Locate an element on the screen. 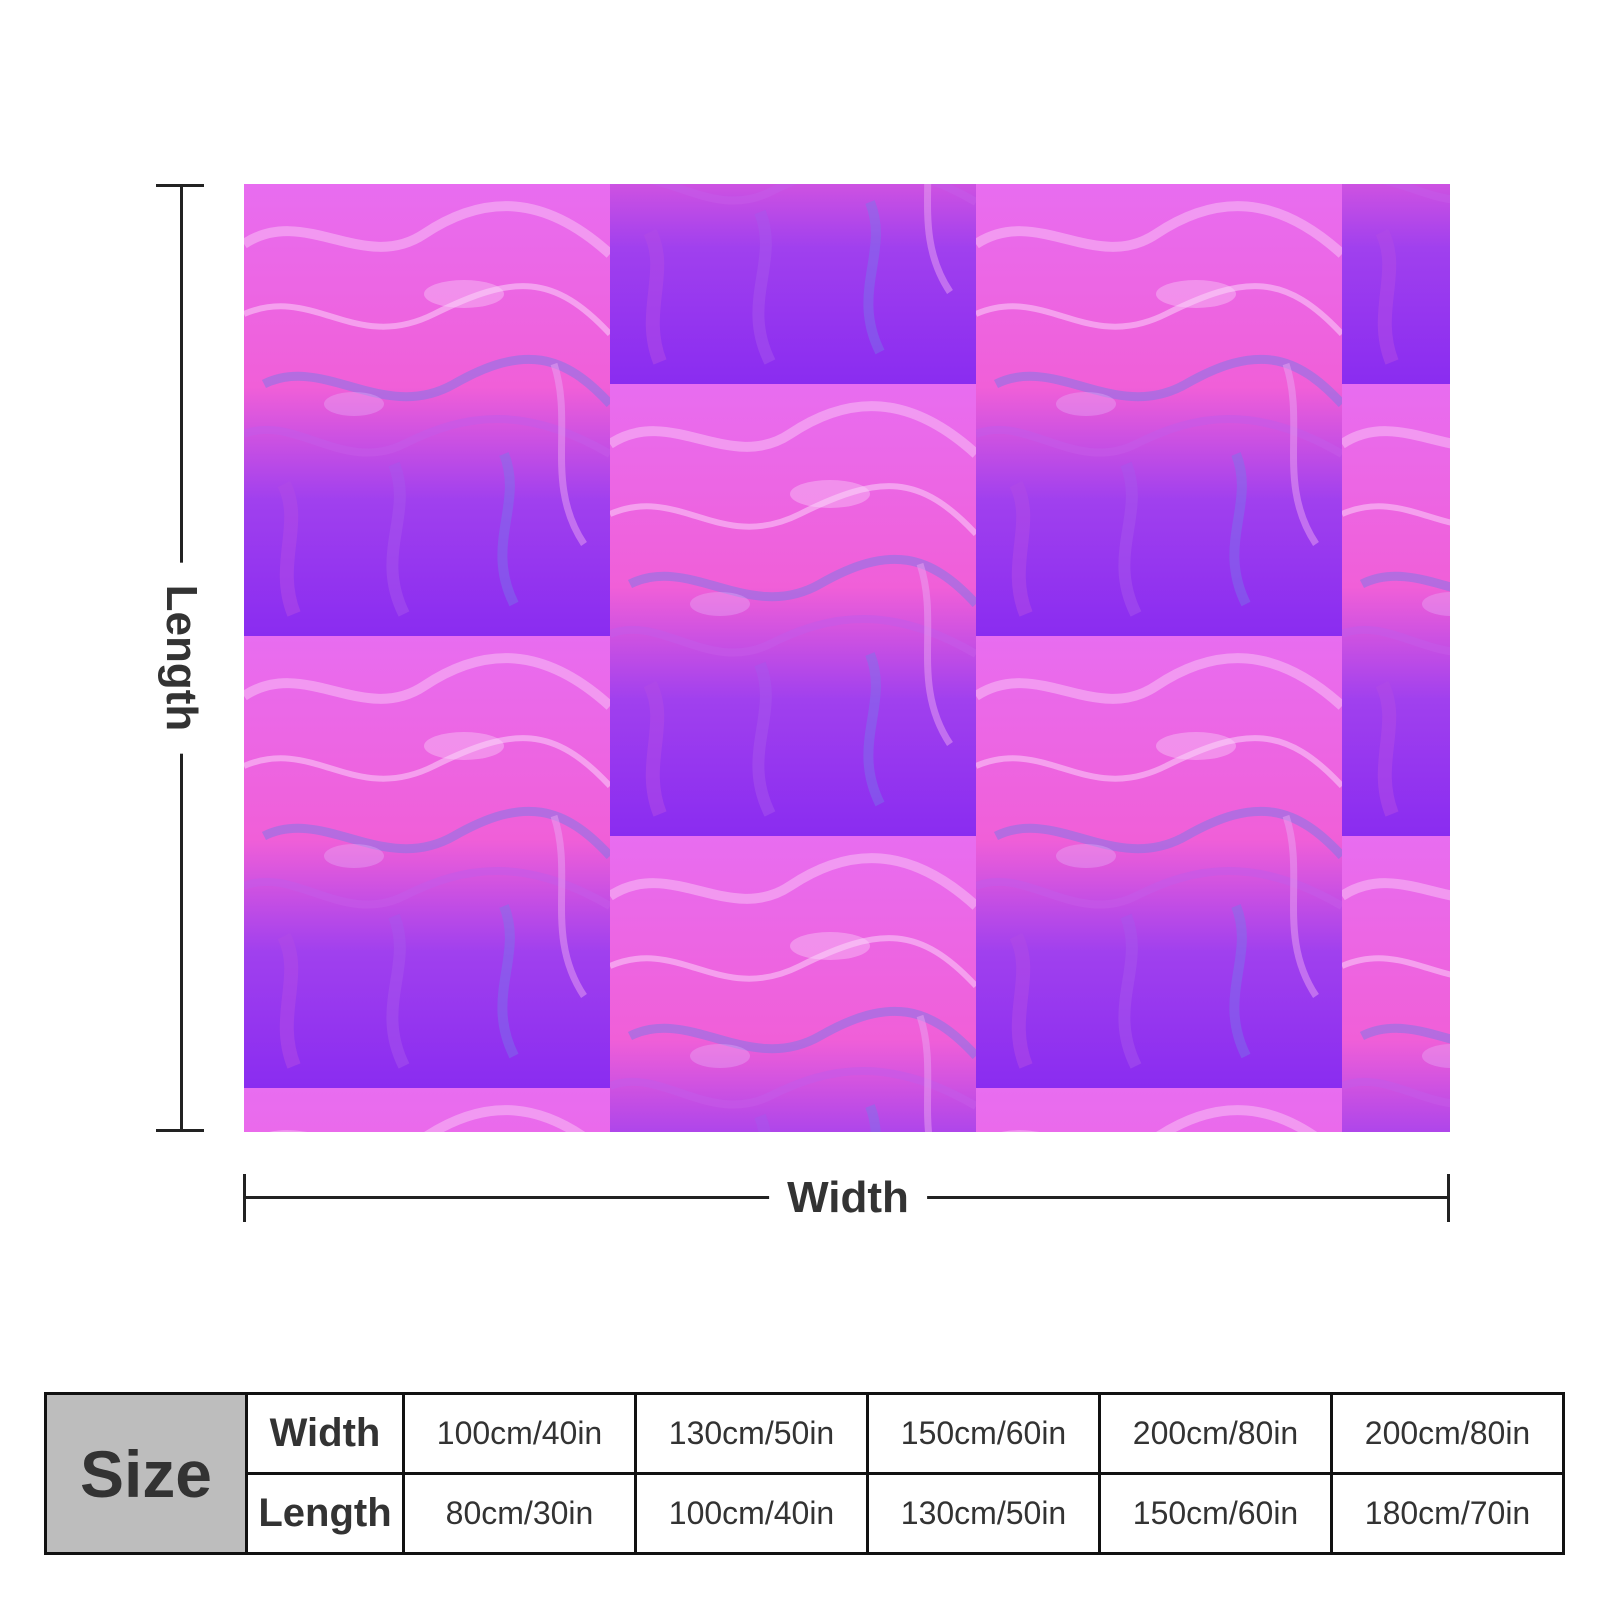 The width and height of the screenshot is (1600, 1600). length-label: Length is located at coordinates (181, 658).